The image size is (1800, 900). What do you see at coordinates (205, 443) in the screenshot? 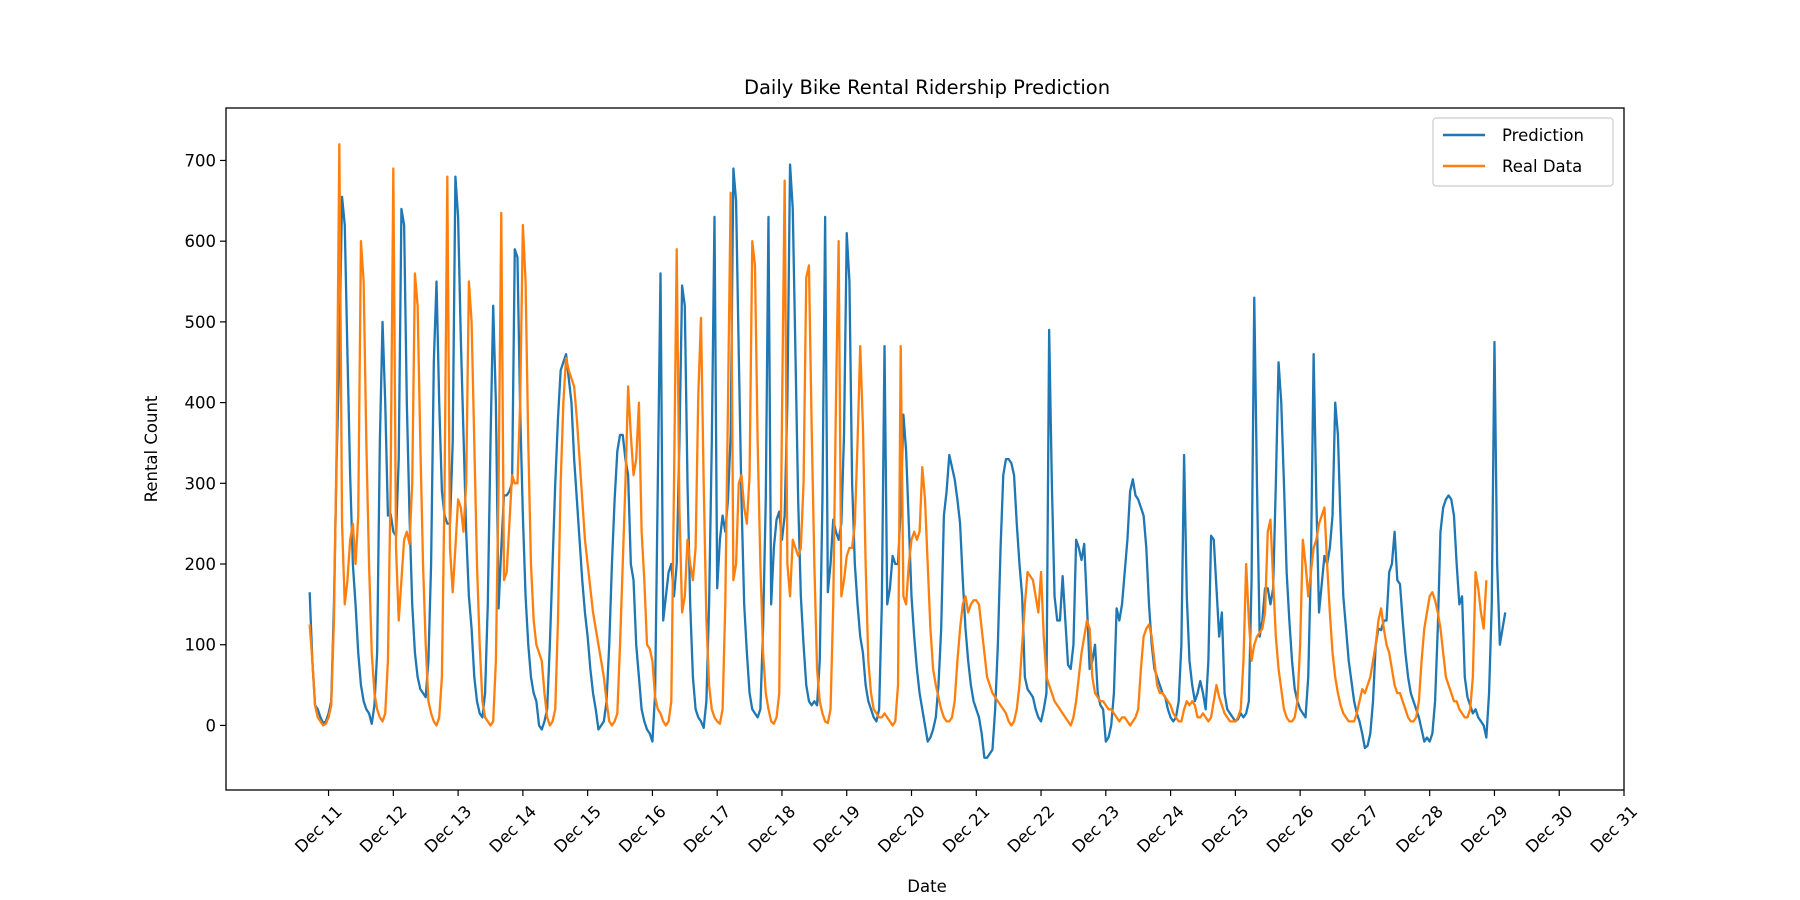
I see `y-axis: 0 100 200 300 400 500 600 700` at bounding box center [205, 443].